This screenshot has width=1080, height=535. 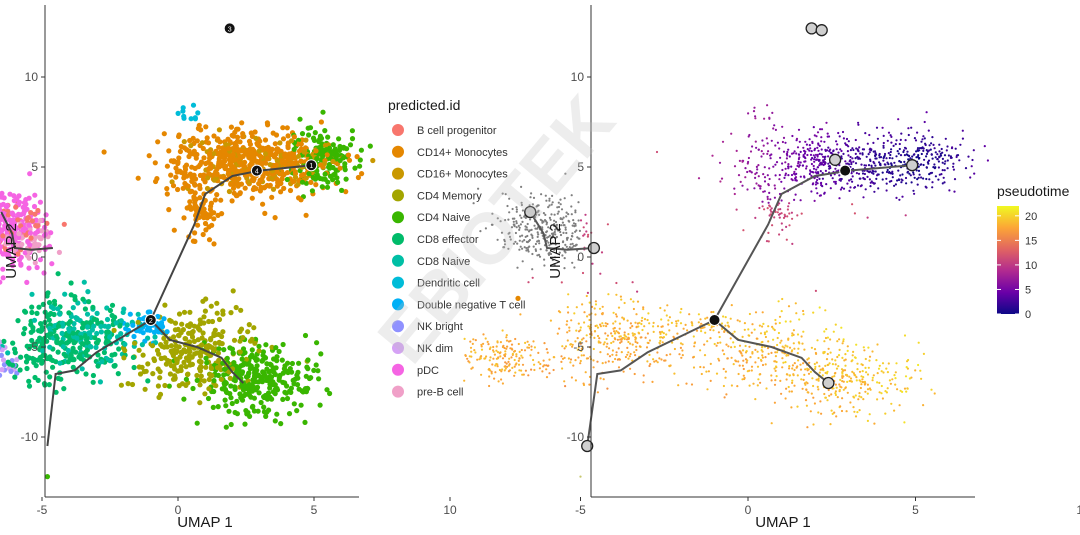 I want to click on leaf-node-marker, so click(x=821, y=30).